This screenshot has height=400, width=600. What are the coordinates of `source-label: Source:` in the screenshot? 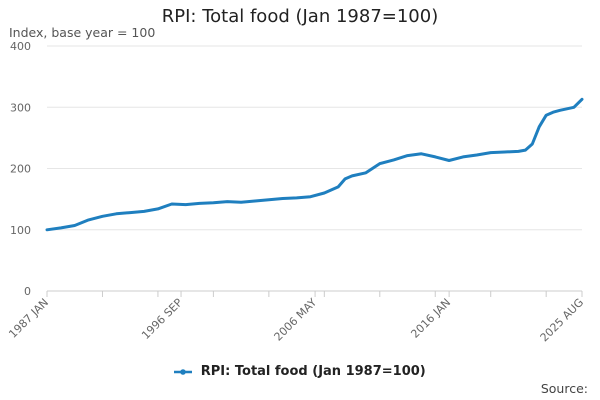 It's located at (564, 388).